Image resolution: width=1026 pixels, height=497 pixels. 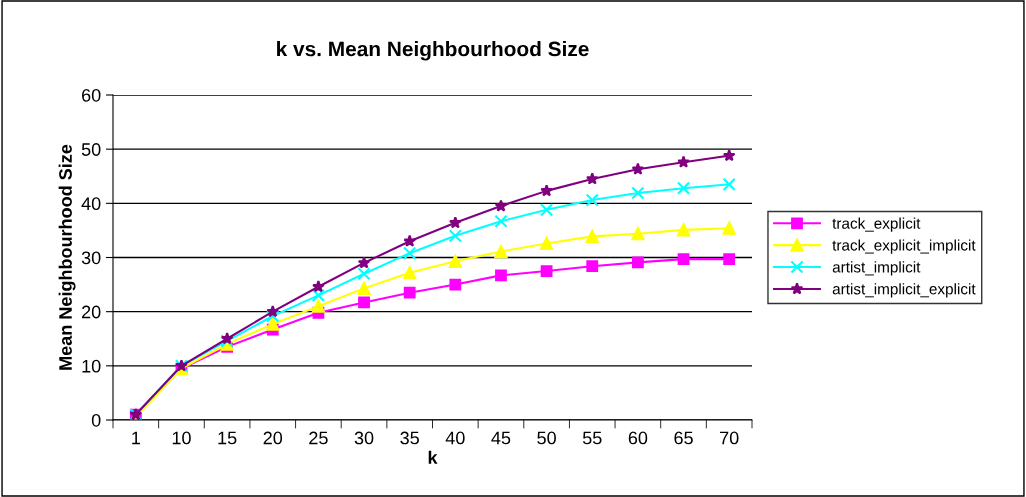 I want to click on x-tick-label: 40, so click(x=455, y=438).